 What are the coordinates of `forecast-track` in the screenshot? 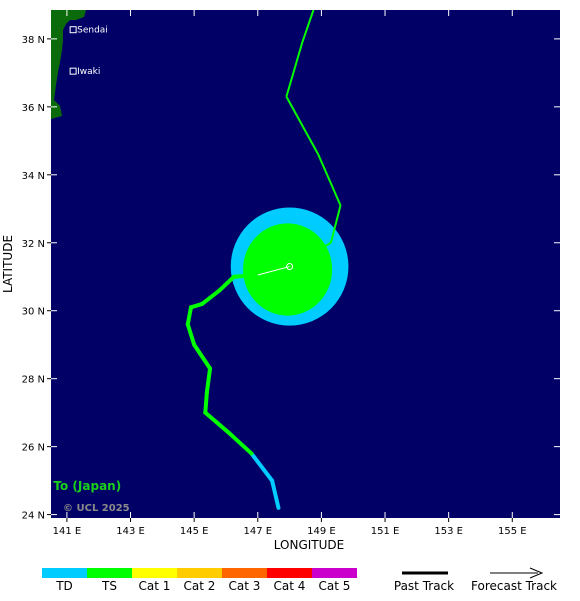 It's located at (313, 139).